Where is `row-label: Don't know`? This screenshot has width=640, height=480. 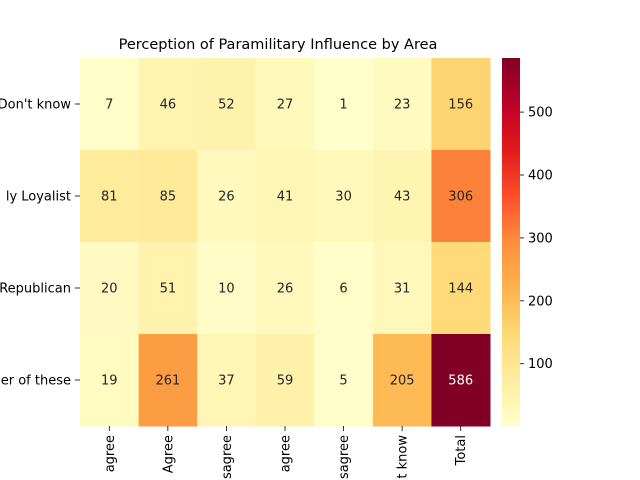
row-label: Don't know is located at coordinates (35, 105).